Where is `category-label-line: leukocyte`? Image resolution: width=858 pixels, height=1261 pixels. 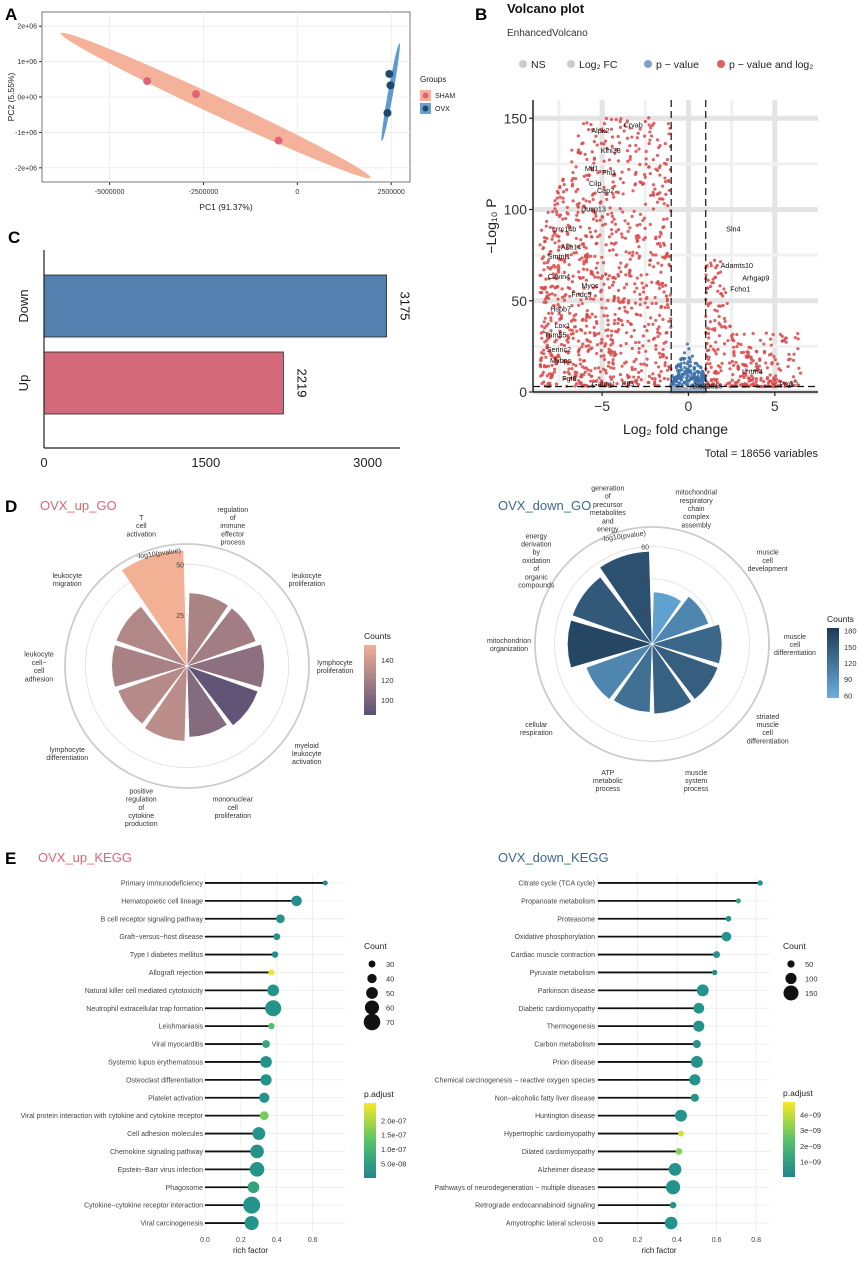
category-label-line: leukocyte is located at coordinates (307, 576).